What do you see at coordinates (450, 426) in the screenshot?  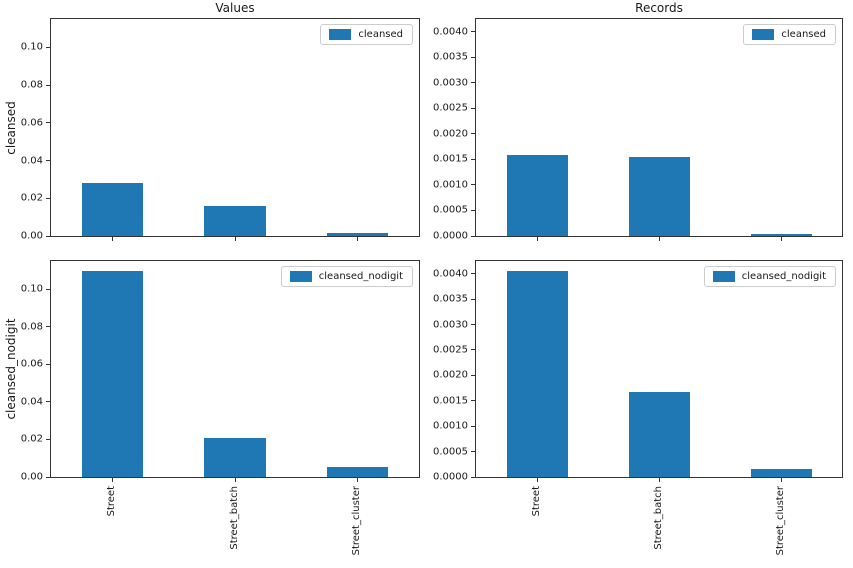 I see `y-tick-label: 0.0010` at bounding box center [450, 426].